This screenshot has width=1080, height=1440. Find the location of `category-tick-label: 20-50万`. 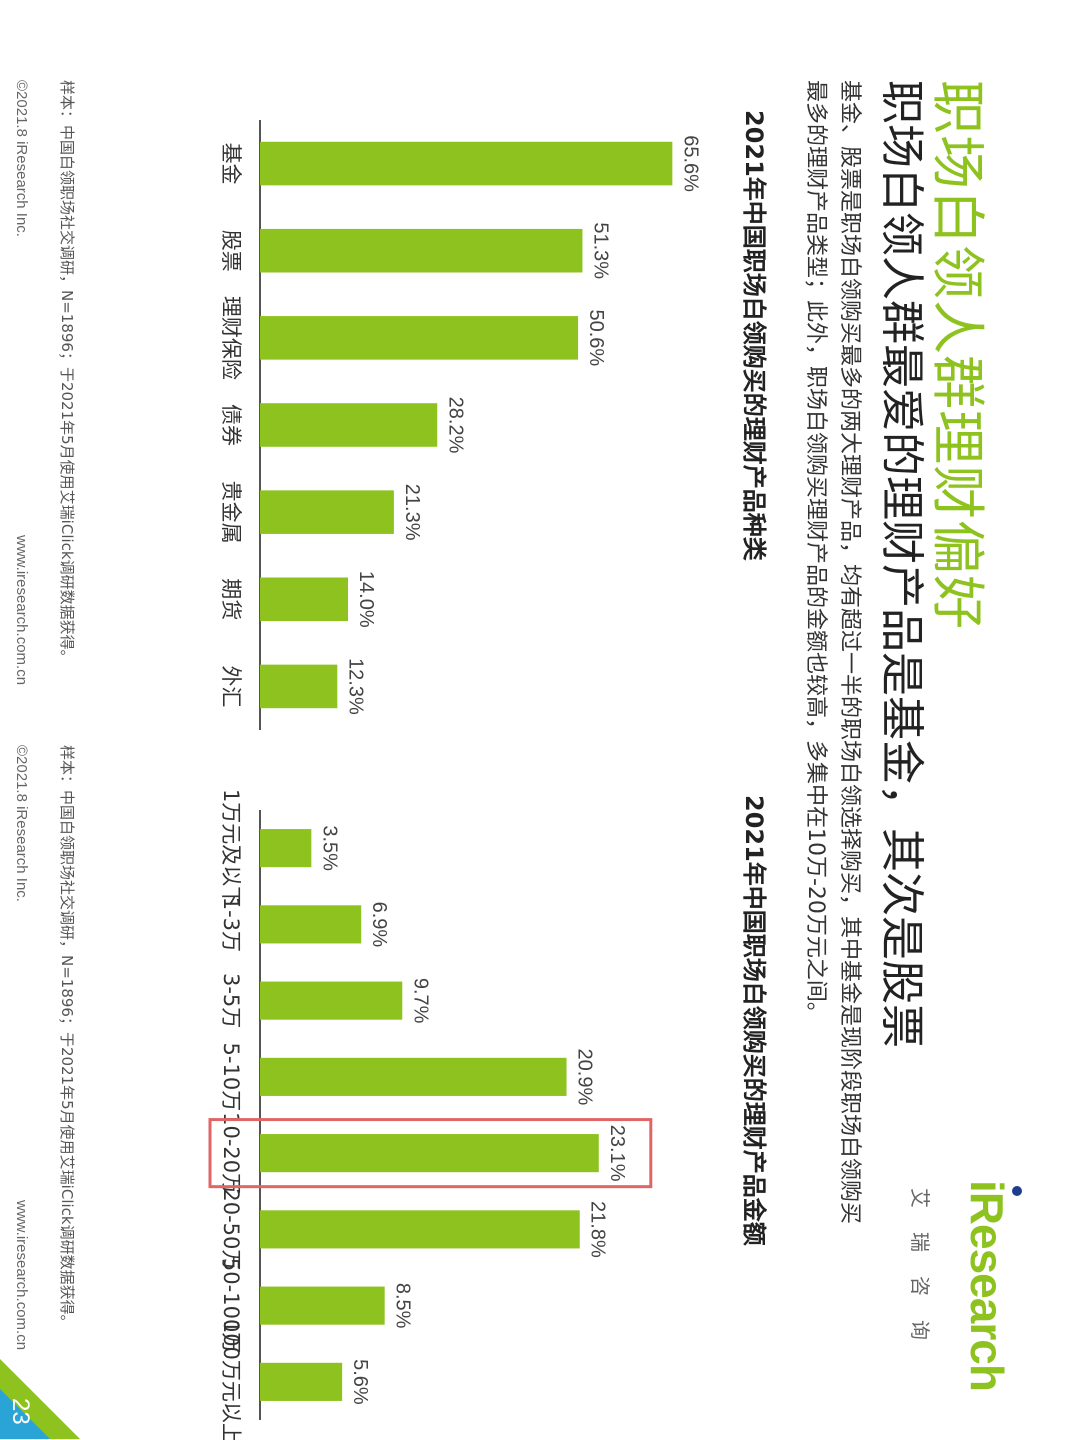

category-tick-label: 20-50万 is located at coordinates (231, 1229).